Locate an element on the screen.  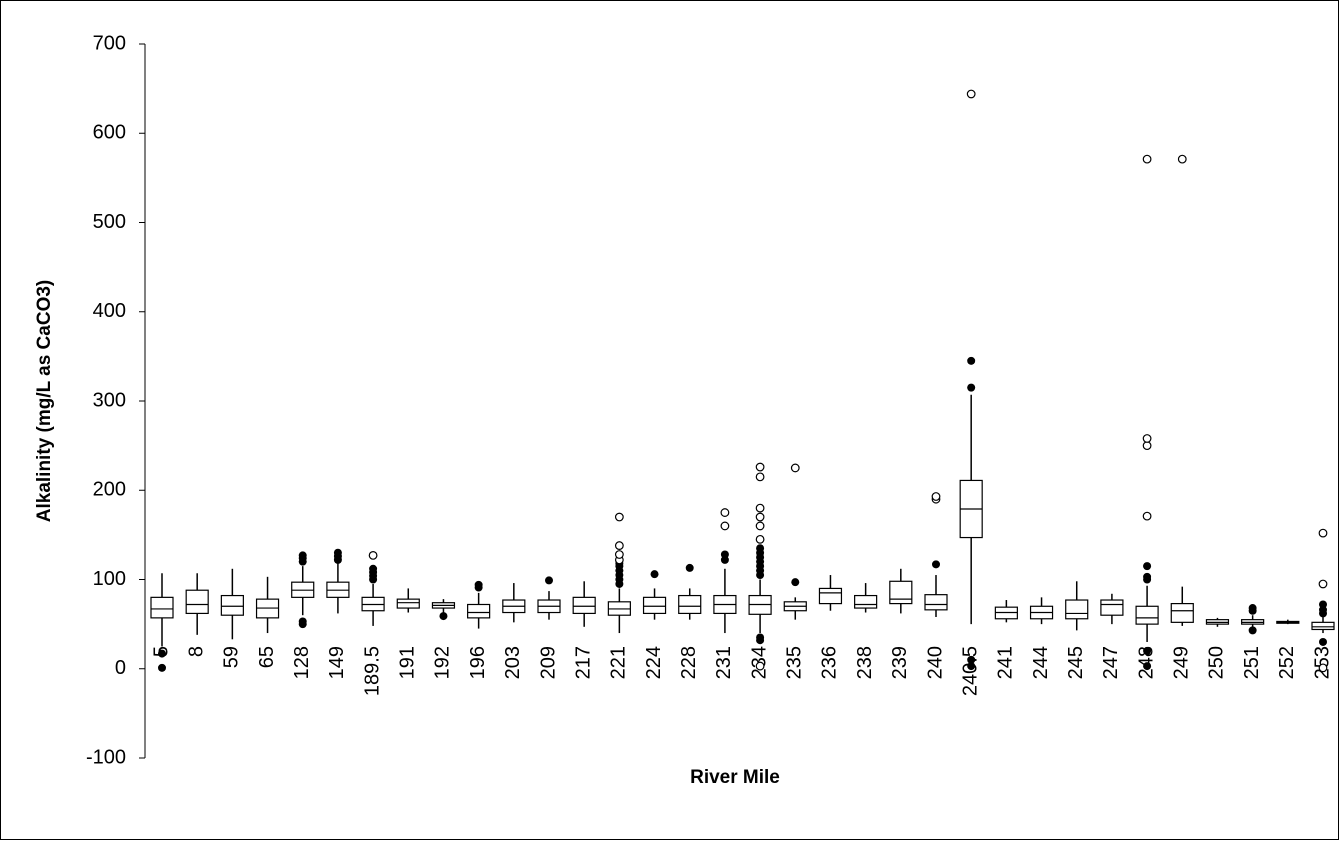
x-tick-label: 217 is located at coordinates (583, 662).